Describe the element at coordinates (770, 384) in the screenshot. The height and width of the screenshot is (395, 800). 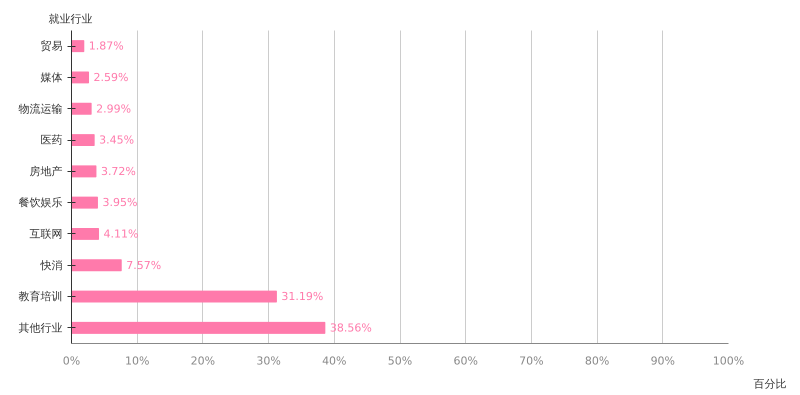
I see `x-axis-title: 百分比` at that location.